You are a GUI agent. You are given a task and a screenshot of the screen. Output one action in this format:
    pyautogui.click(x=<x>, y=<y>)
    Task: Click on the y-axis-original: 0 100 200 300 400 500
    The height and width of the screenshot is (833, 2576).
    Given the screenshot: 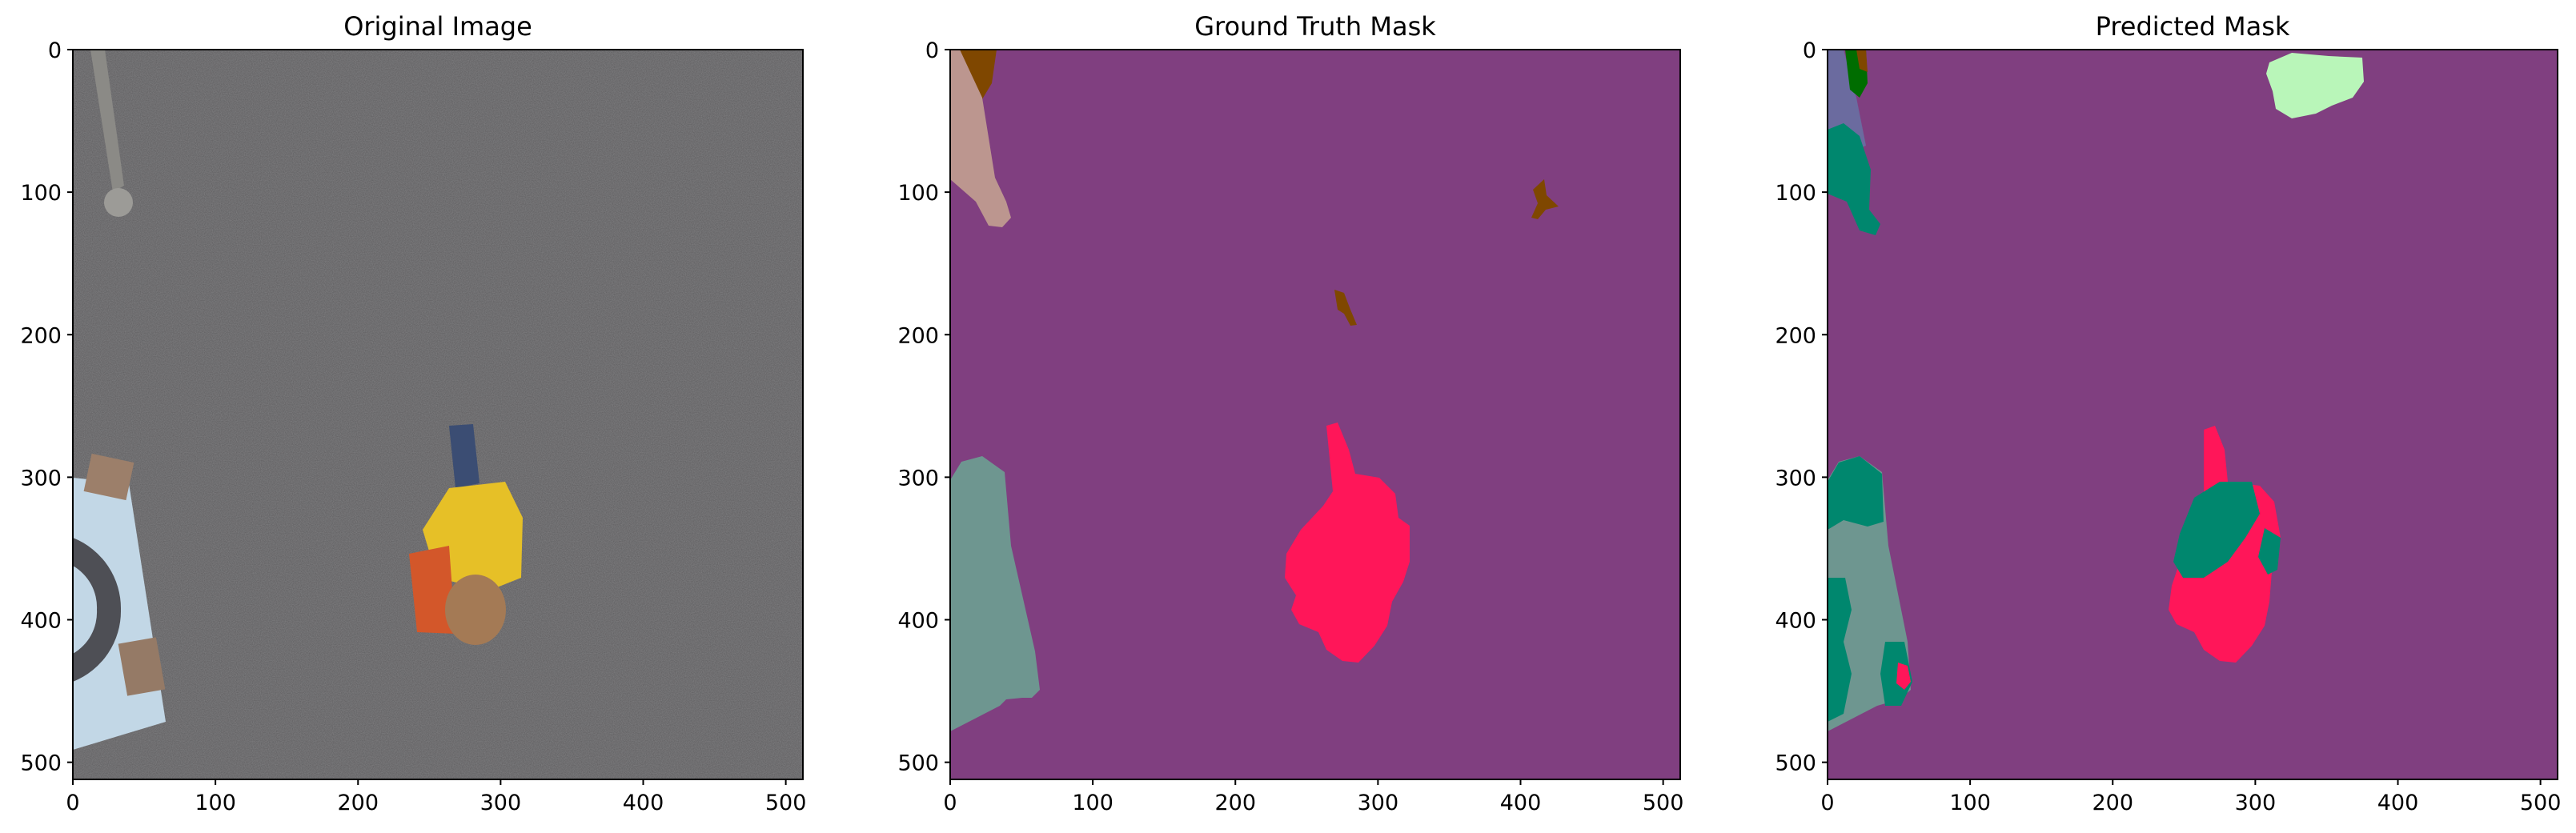 What is the action you would take?
    pyautogui.click(x=47, y=407)
    